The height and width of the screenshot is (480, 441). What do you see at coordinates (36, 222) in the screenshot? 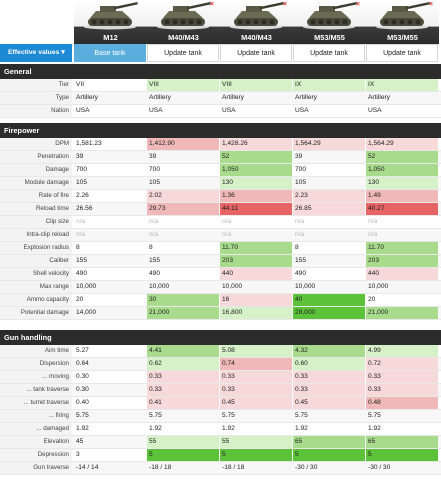
I see `row-label: Clip size` at bounding box center [36, 222].